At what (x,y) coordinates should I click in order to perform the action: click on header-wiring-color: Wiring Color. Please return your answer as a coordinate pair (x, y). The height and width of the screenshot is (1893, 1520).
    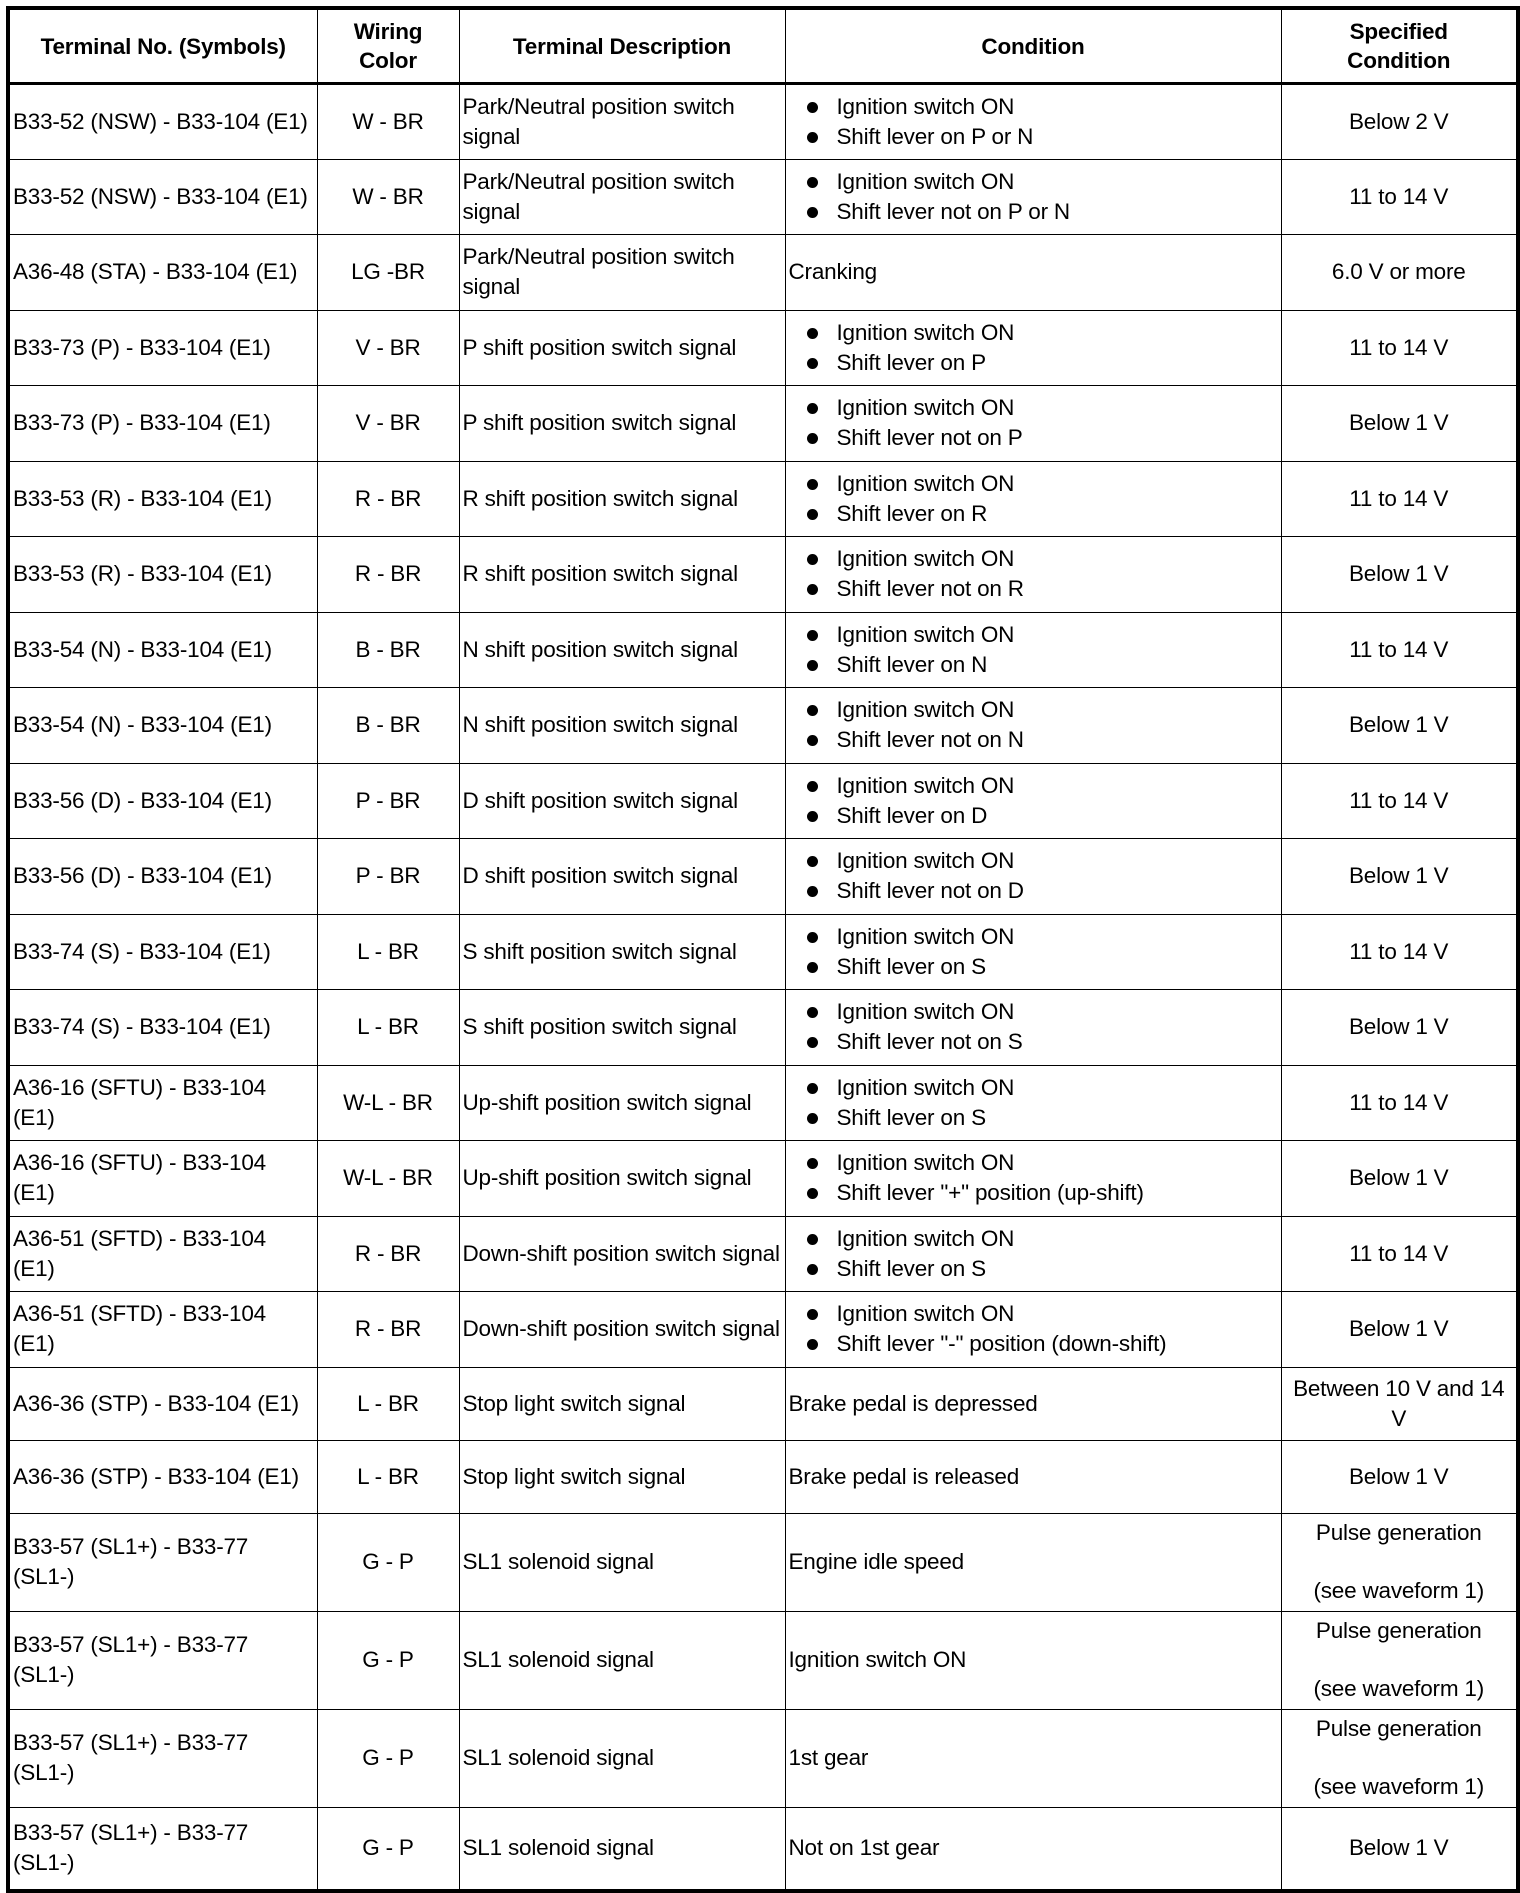
    Looking at the image, I should click on (388, 46).